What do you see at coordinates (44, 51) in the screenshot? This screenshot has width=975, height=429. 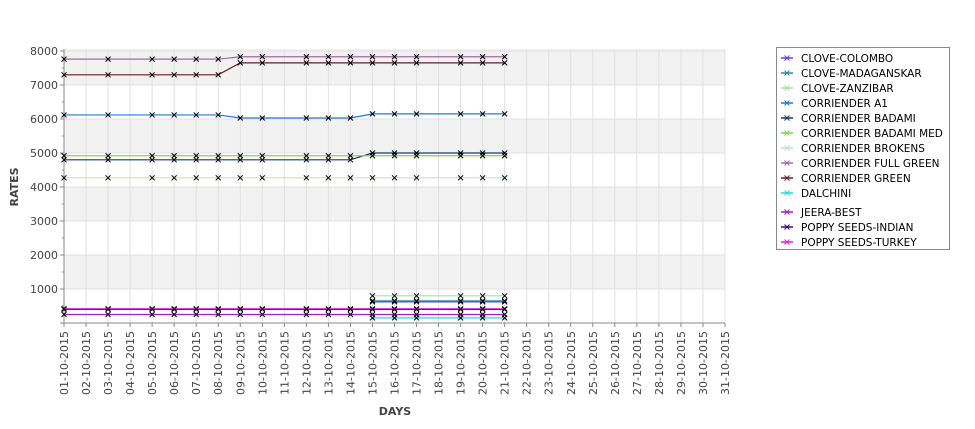 I see `y-tick-label: 8000` at bounding box center [44, 51].